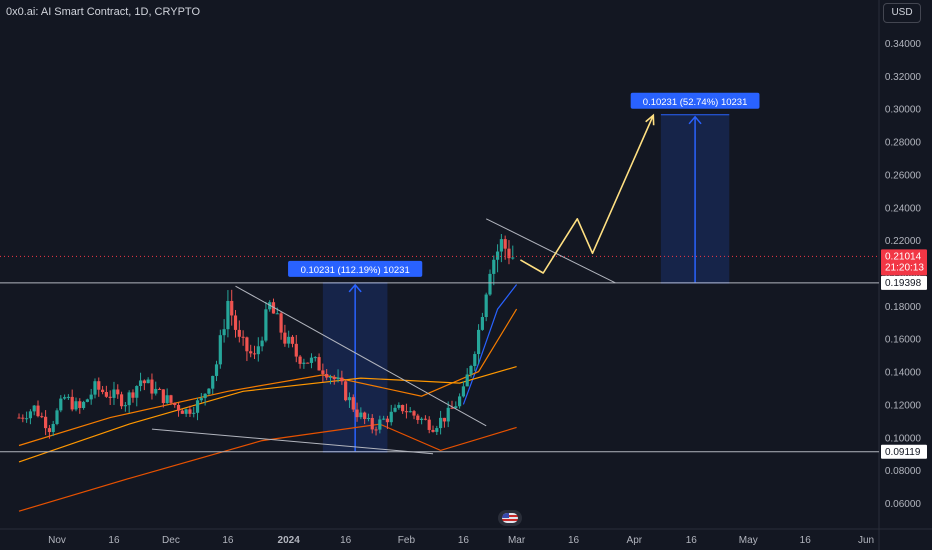  What do you see at coordinates (904, 262) in the screenshot?
I see `last-price-badge-bg` at bounding box center [904, 262].